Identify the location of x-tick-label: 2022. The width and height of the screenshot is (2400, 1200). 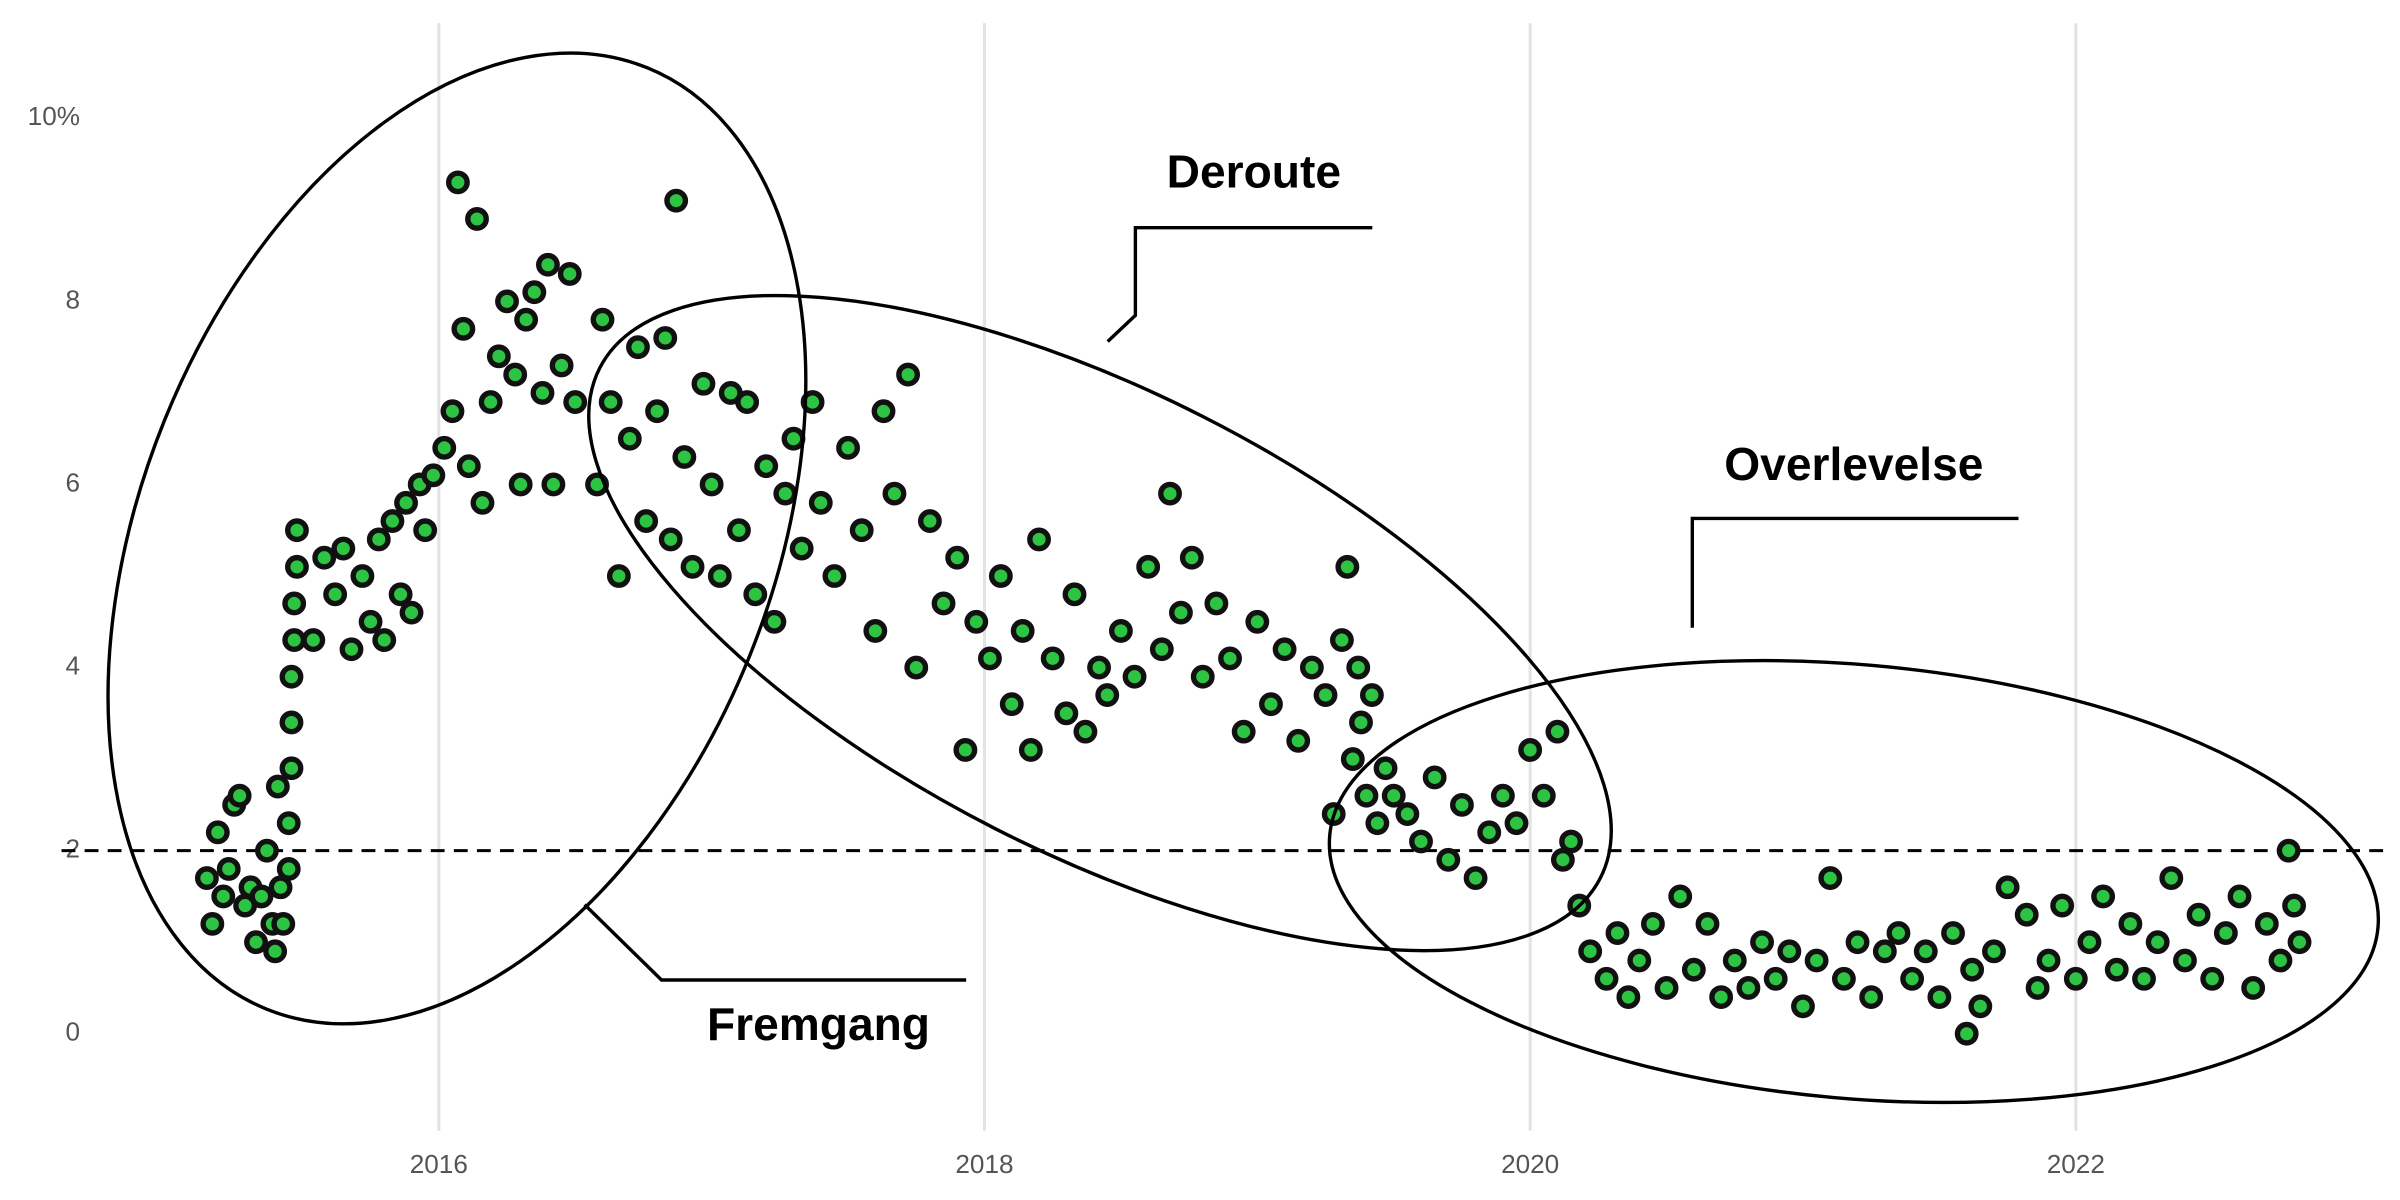
(2076, 1164).